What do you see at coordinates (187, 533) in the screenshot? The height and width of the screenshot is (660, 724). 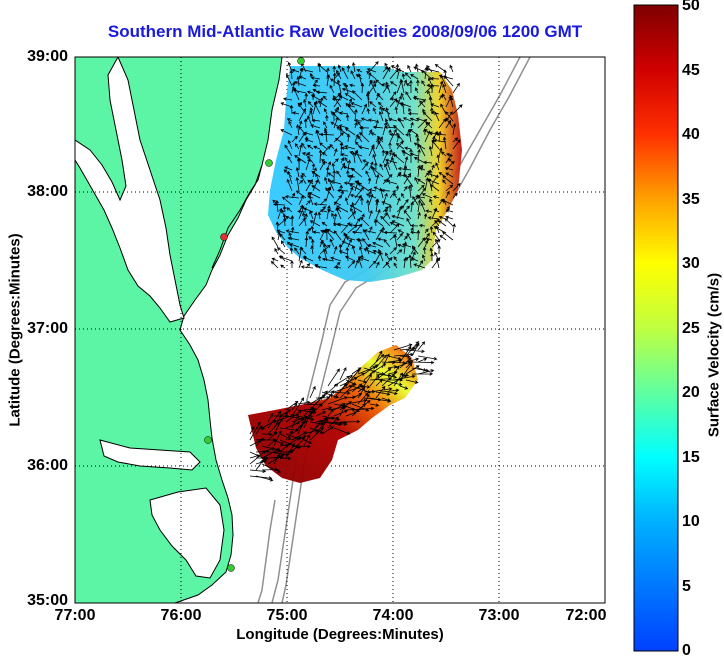 I see `pamlico-sound` at bounding box center [187, 533].